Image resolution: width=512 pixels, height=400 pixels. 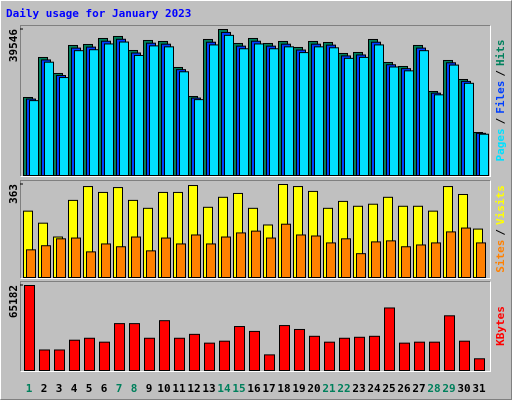 I want to click on x-tick-label: 7, so click(x=119, y=388).